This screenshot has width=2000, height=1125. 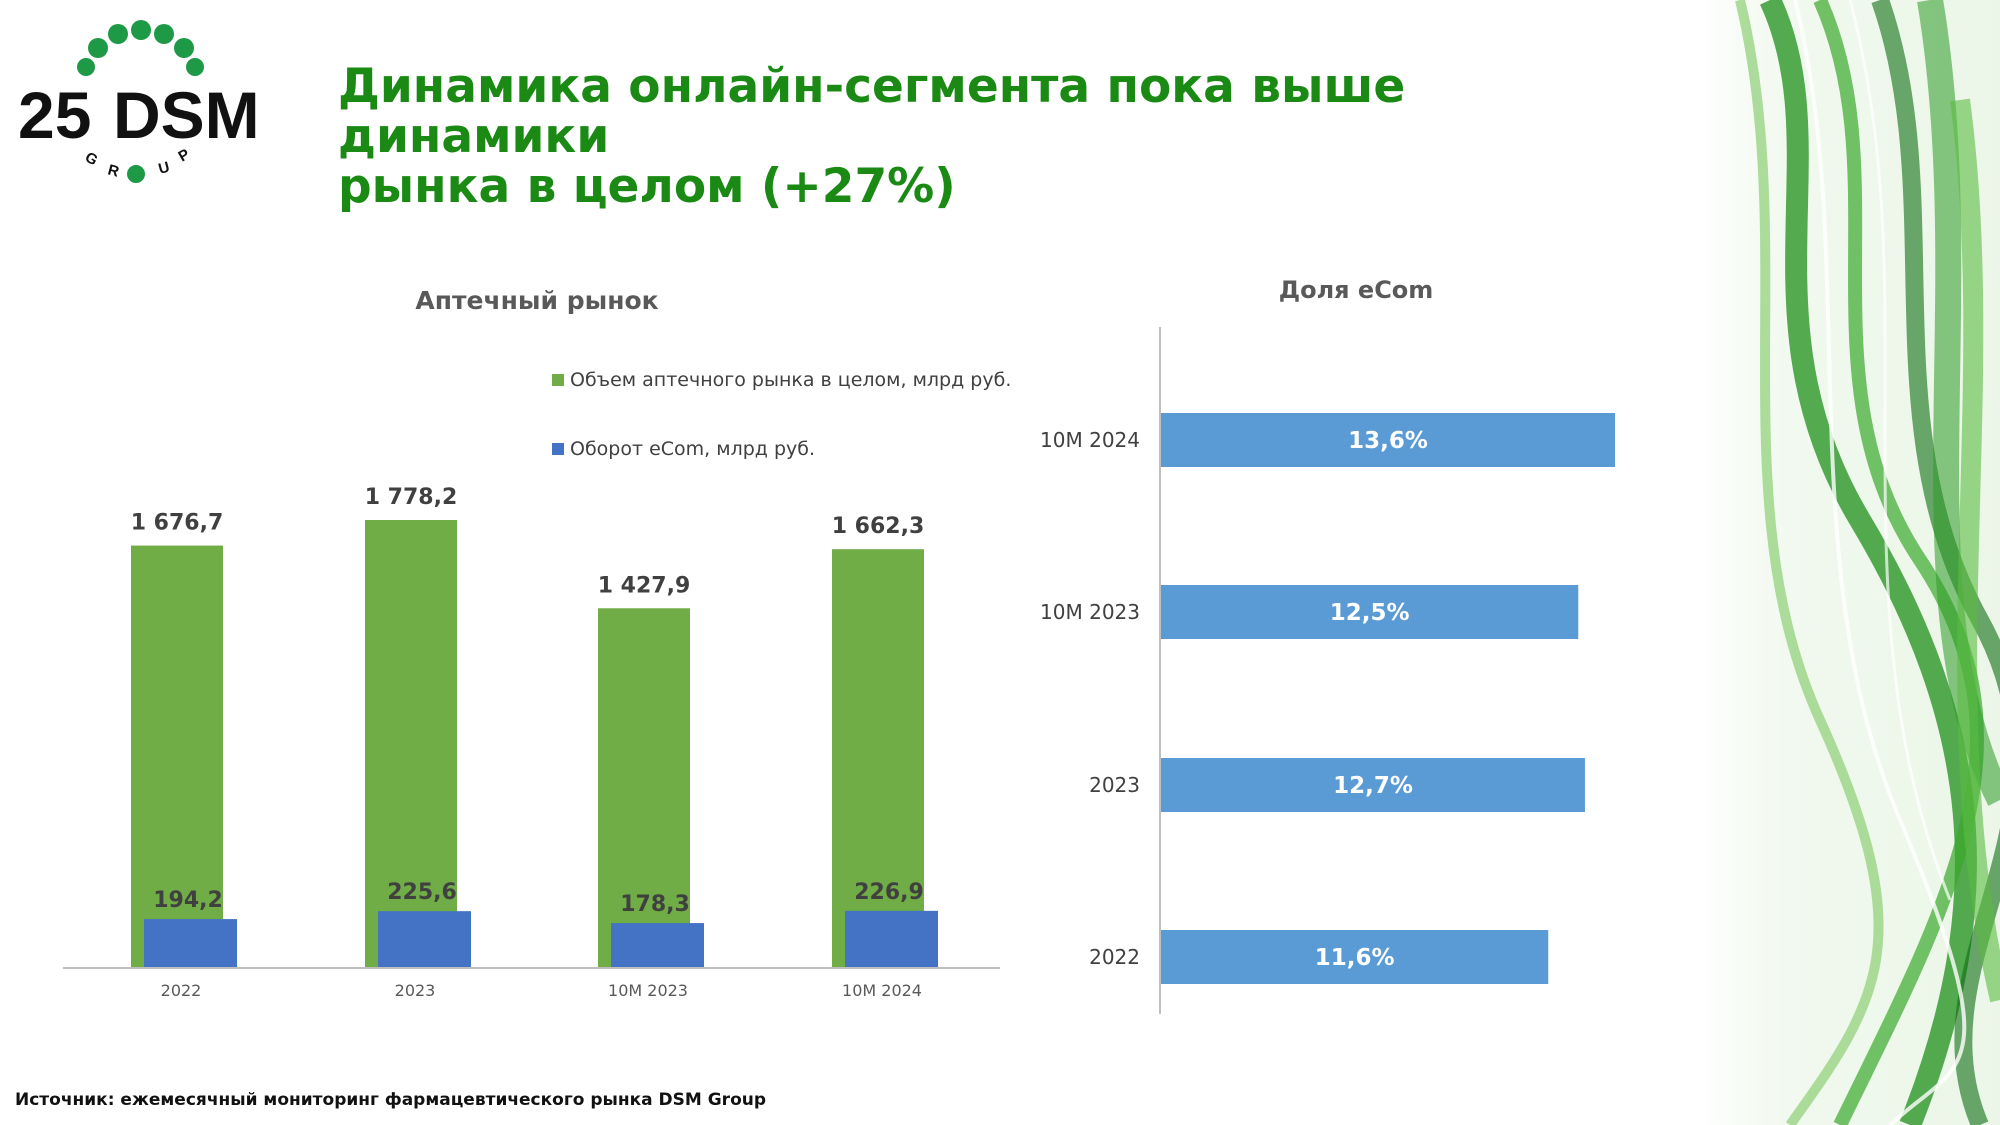 What do you see at coordinates (790, 380) in the screenshot?
I see `legend-label-market: Объем аптечного рынка в целом, млрд руб.` at bounding box center [790, 380].